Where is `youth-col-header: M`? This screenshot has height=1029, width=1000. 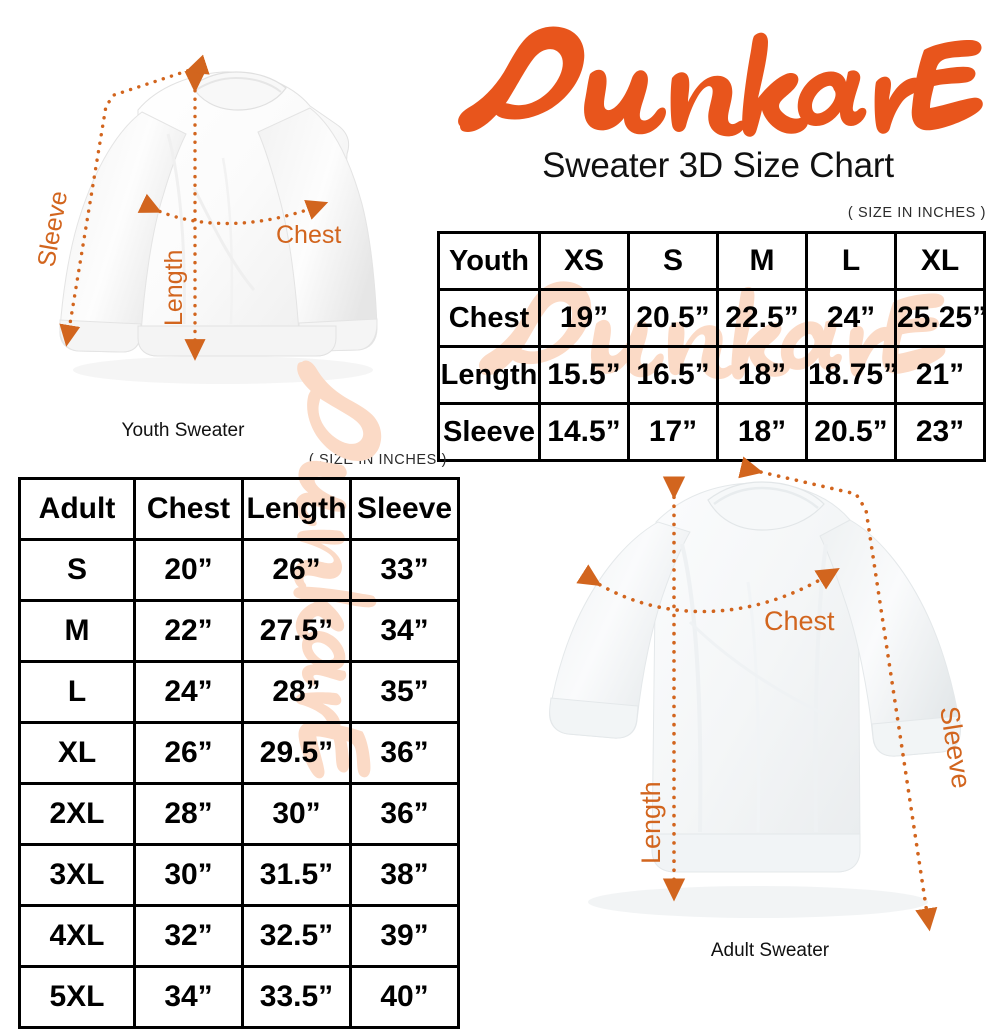 youth-col-header: M is located at coordinates (762, 261).